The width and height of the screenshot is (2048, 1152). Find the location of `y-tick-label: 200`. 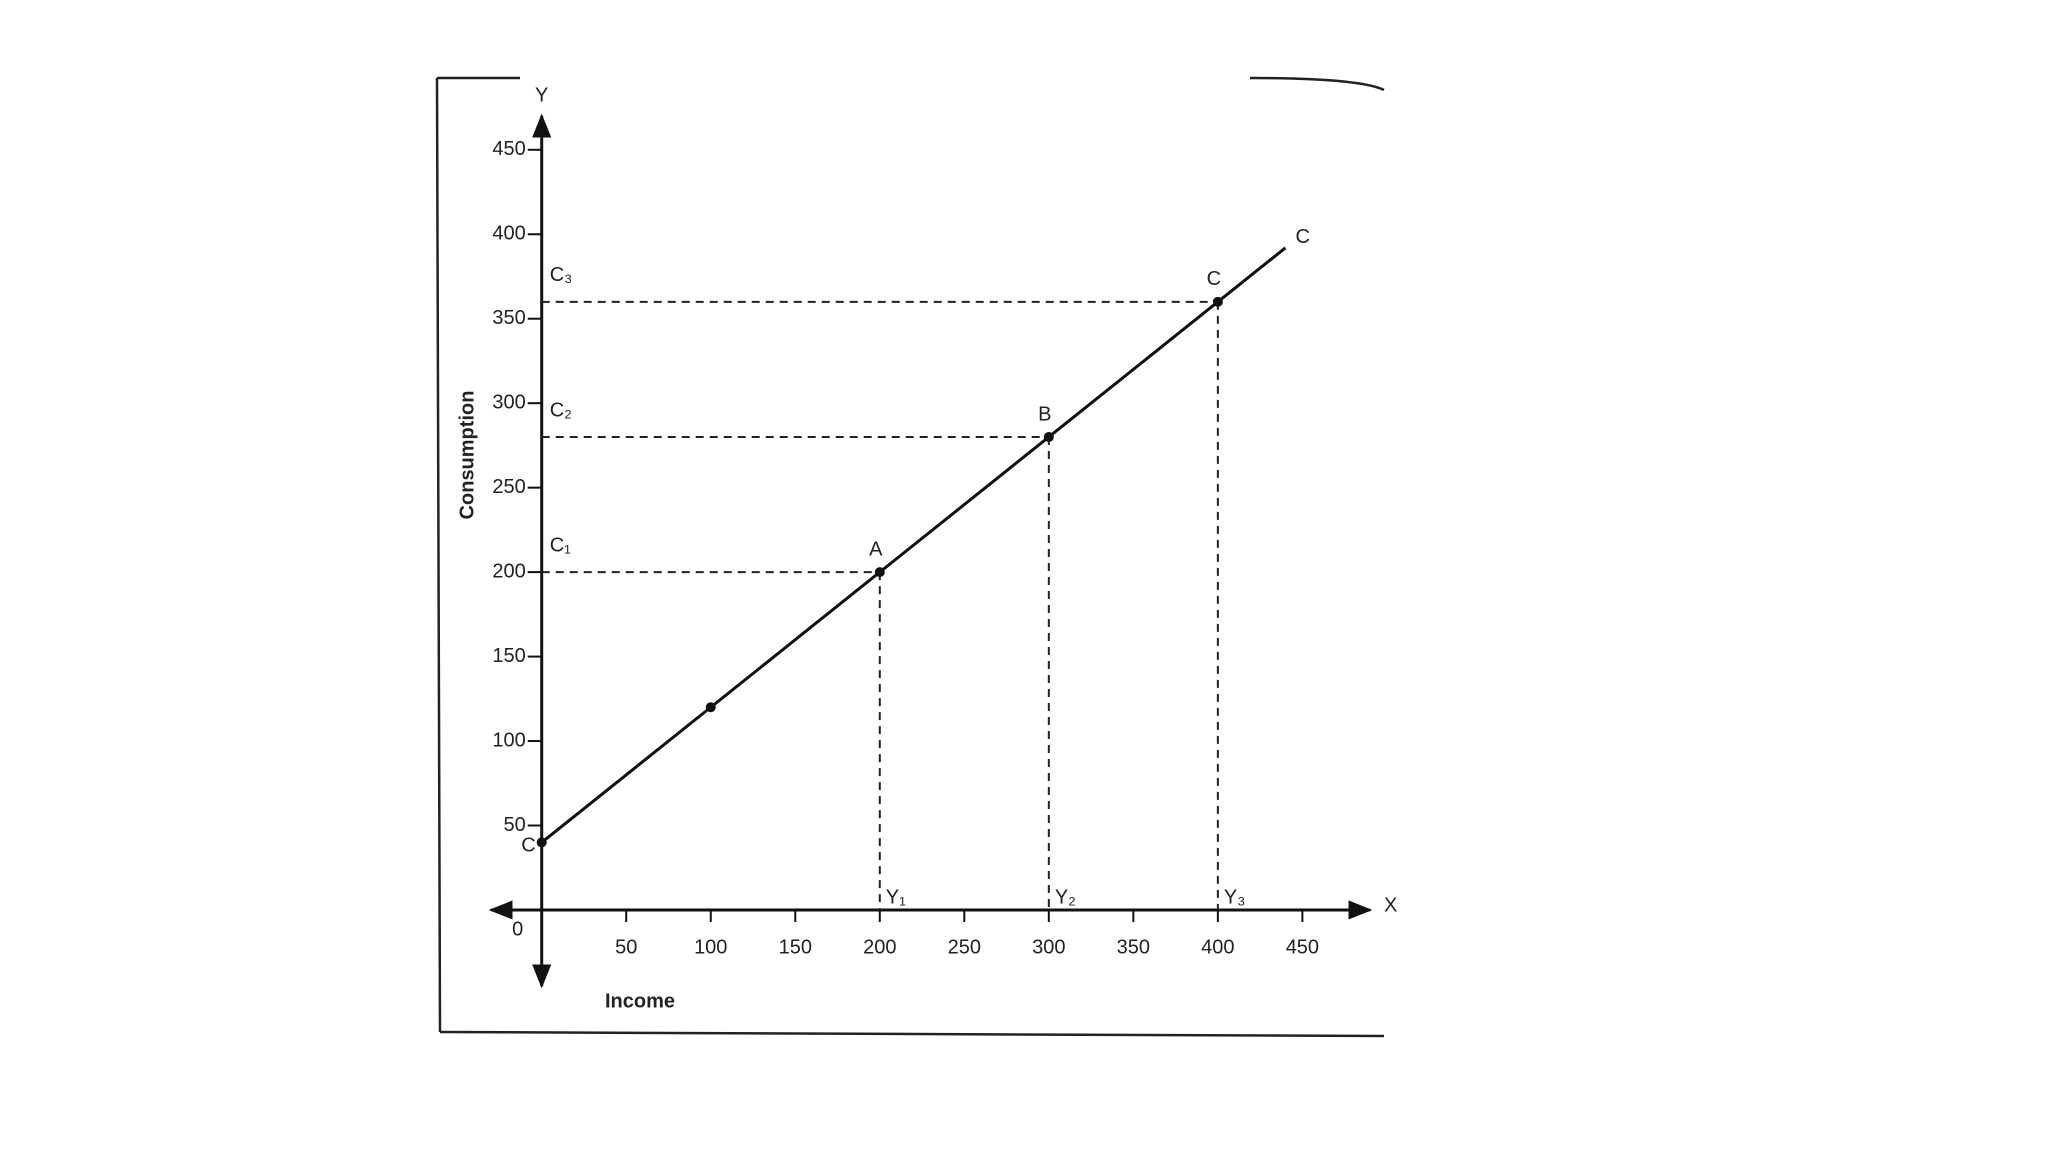

y-tick-label: 200 is located at coordinates (508, 571).